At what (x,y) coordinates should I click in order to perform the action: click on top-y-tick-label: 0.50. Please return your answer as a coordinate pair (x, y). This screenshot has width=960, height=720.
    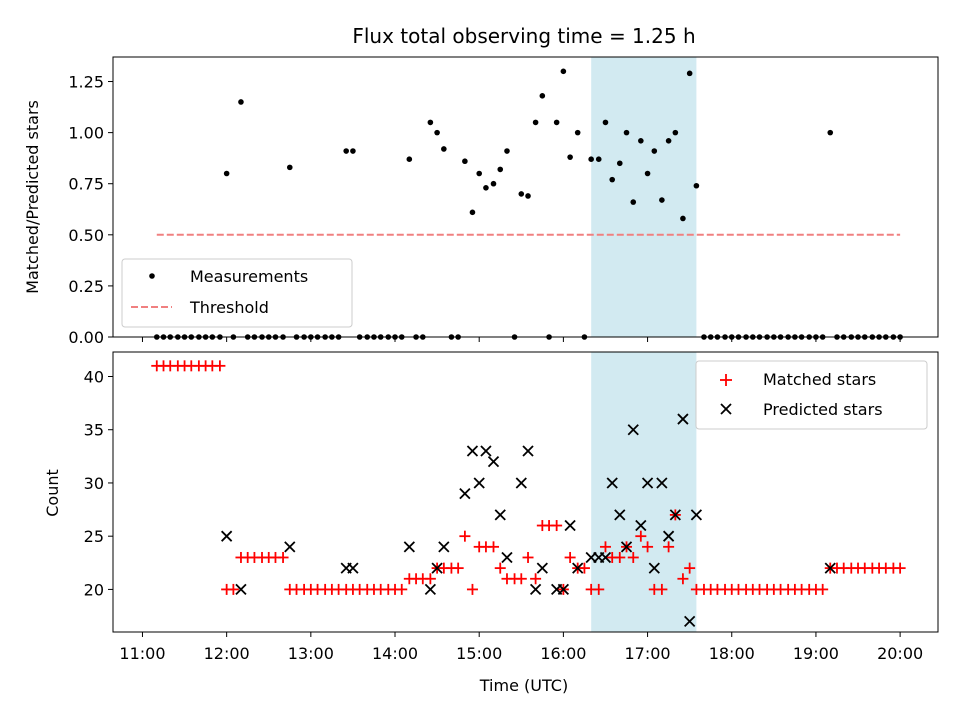
    Looking at the image, I should click on (86, 235).